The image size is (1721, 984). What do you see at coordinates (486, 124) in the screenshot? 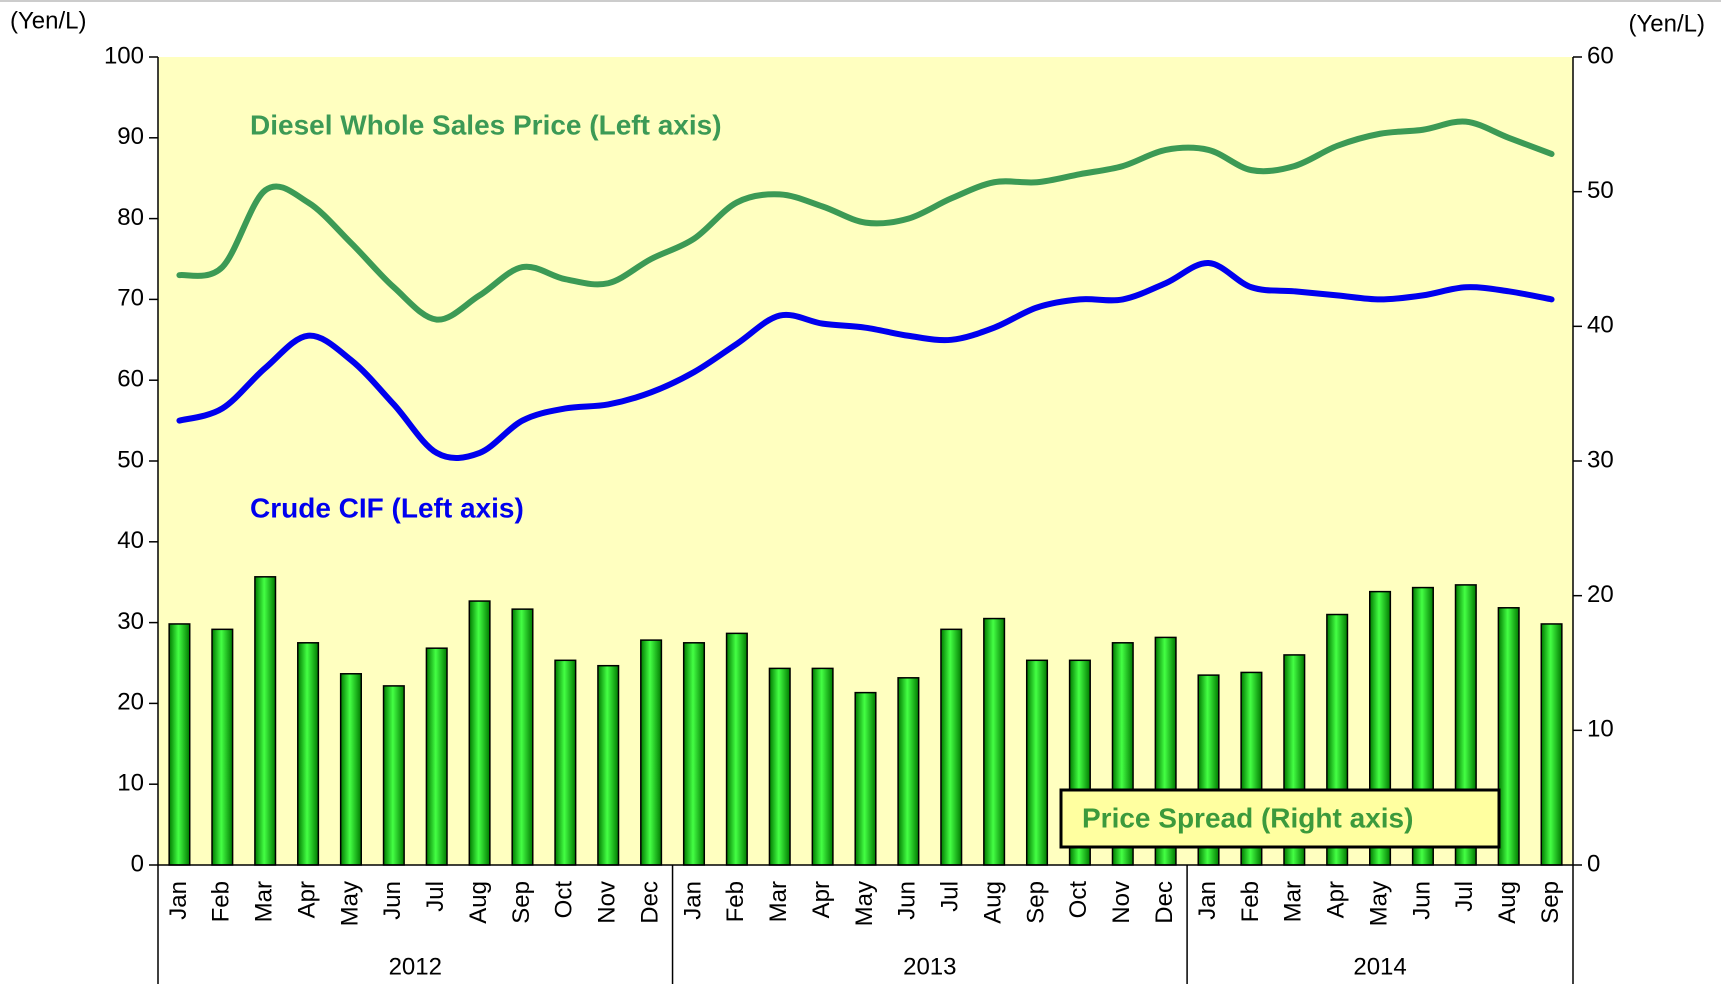
I see `series-annotation: Diesel Whole Sales Price (Left axis)` at bounding box center [486, 124].